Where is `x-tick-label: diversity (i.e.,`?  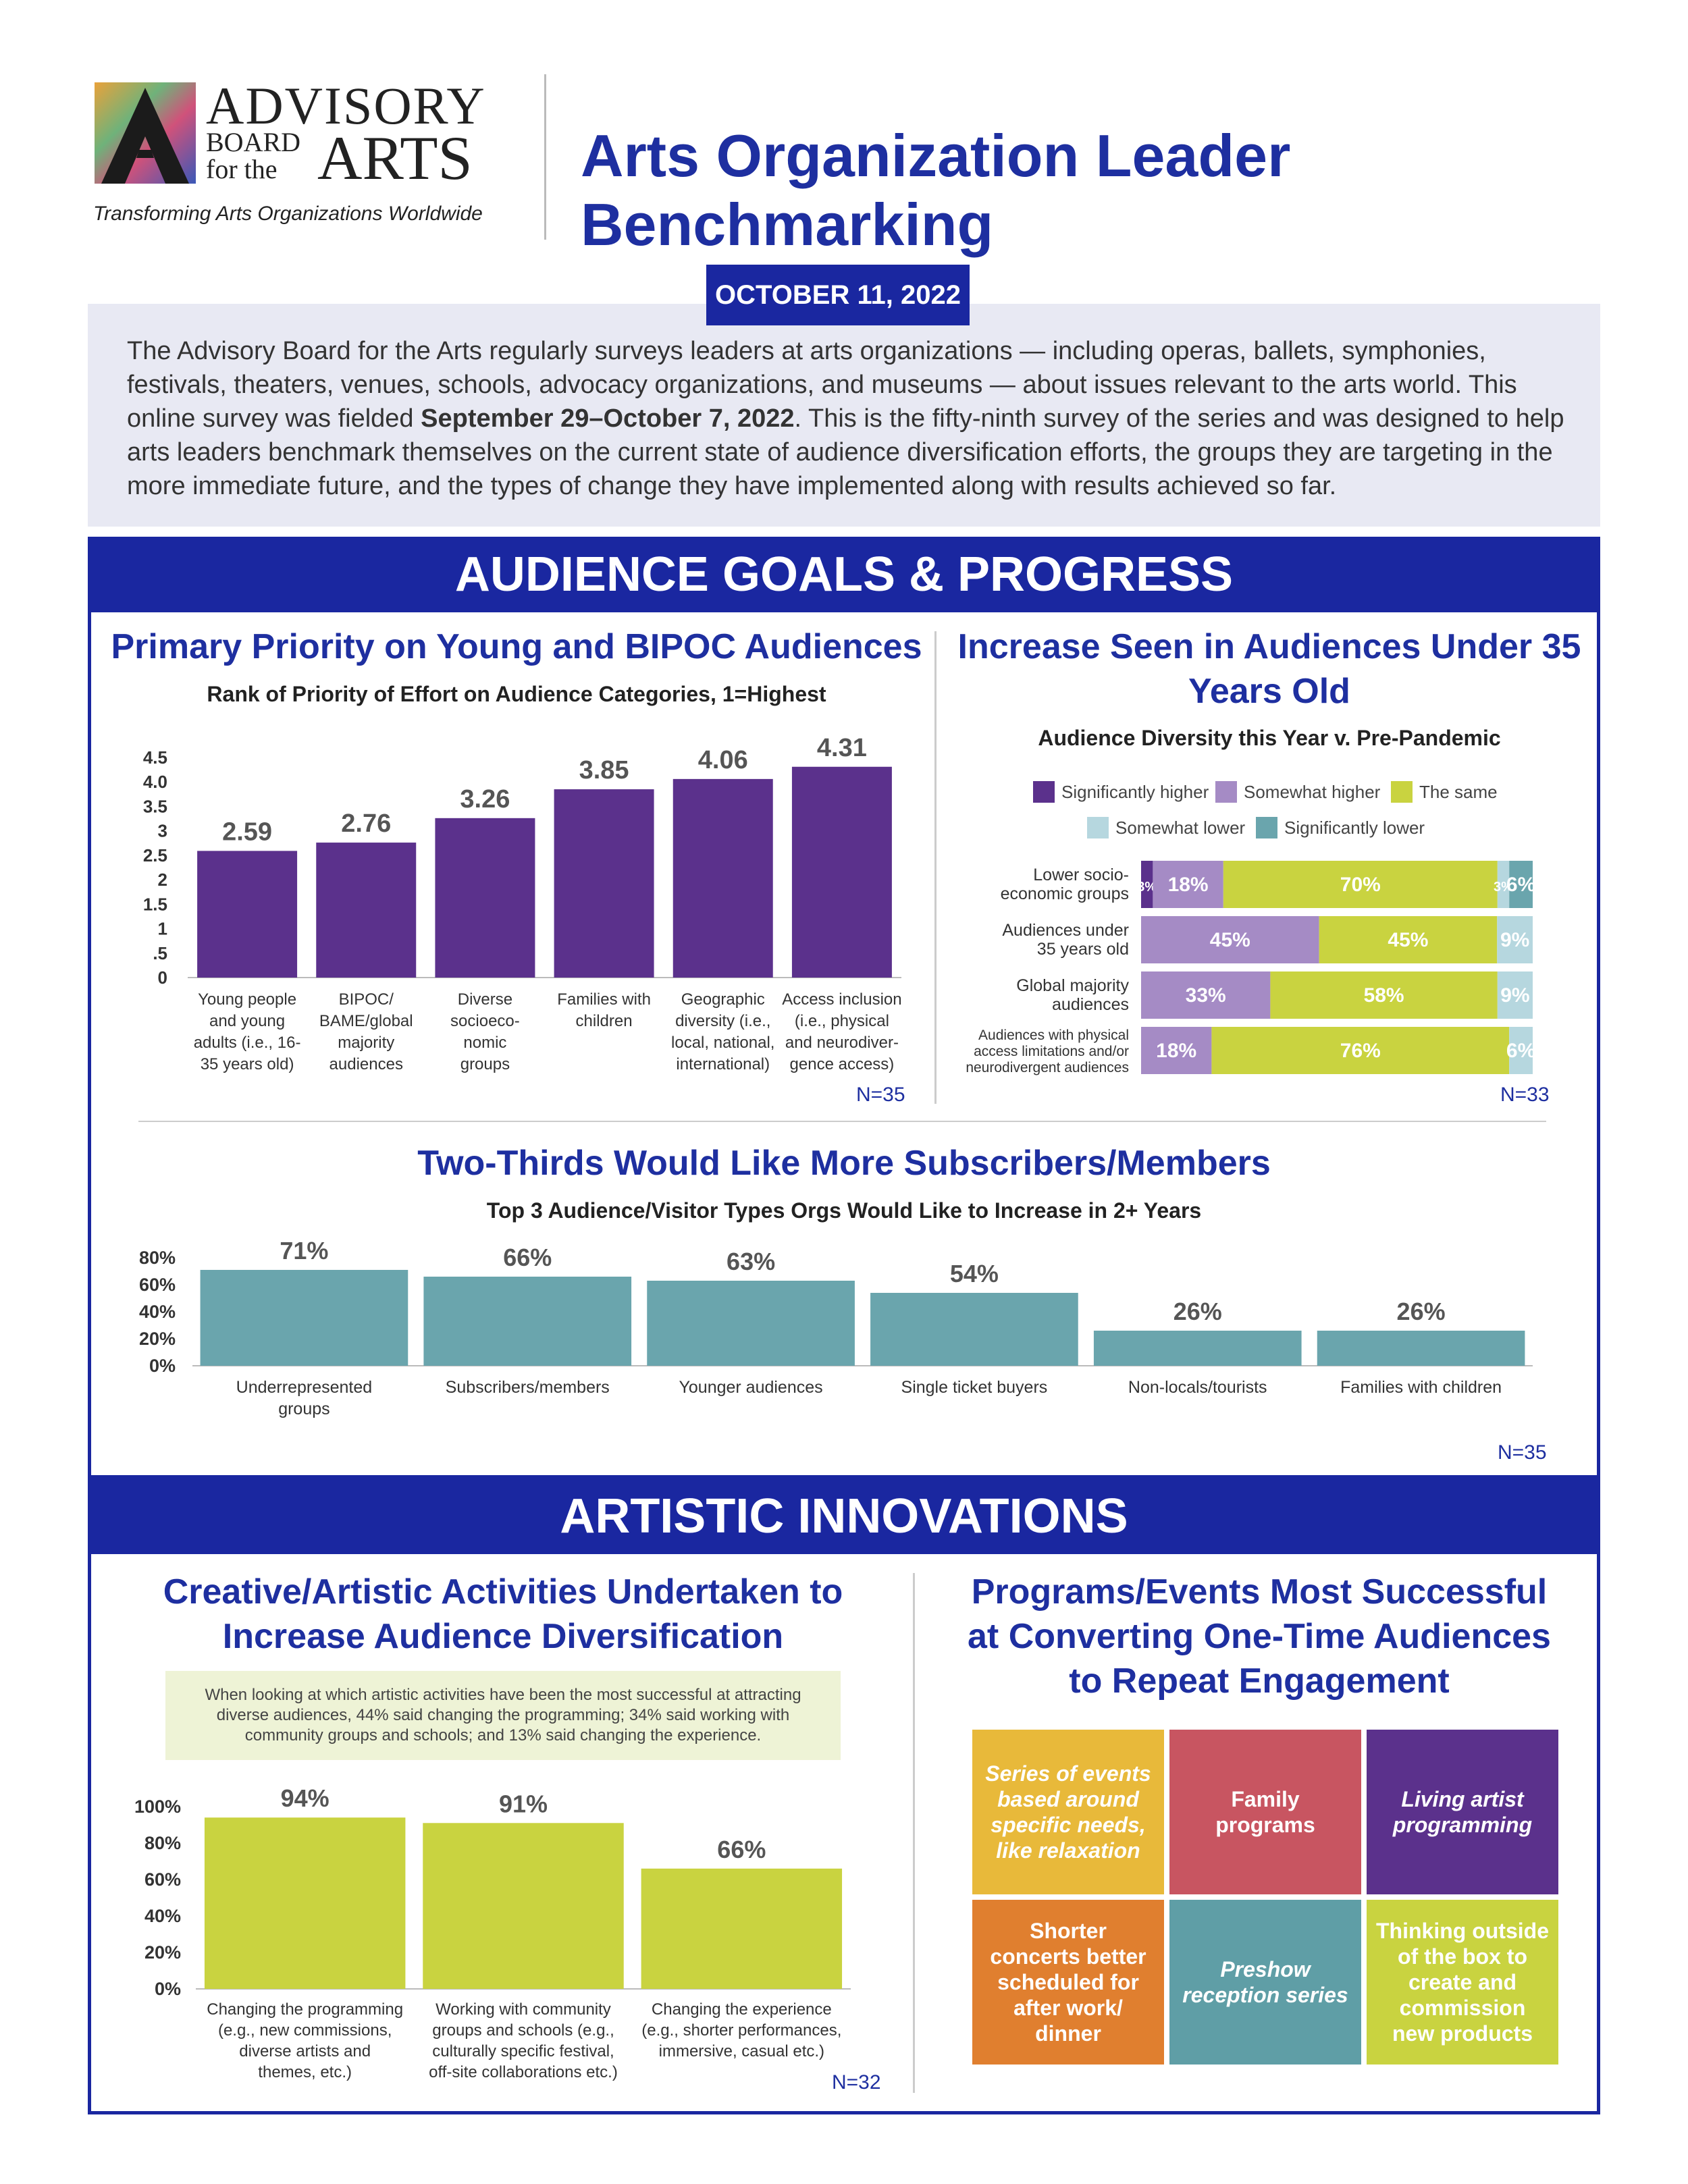 x-tick-label: diversity (i.e., is located at coordinates (723, 1021).